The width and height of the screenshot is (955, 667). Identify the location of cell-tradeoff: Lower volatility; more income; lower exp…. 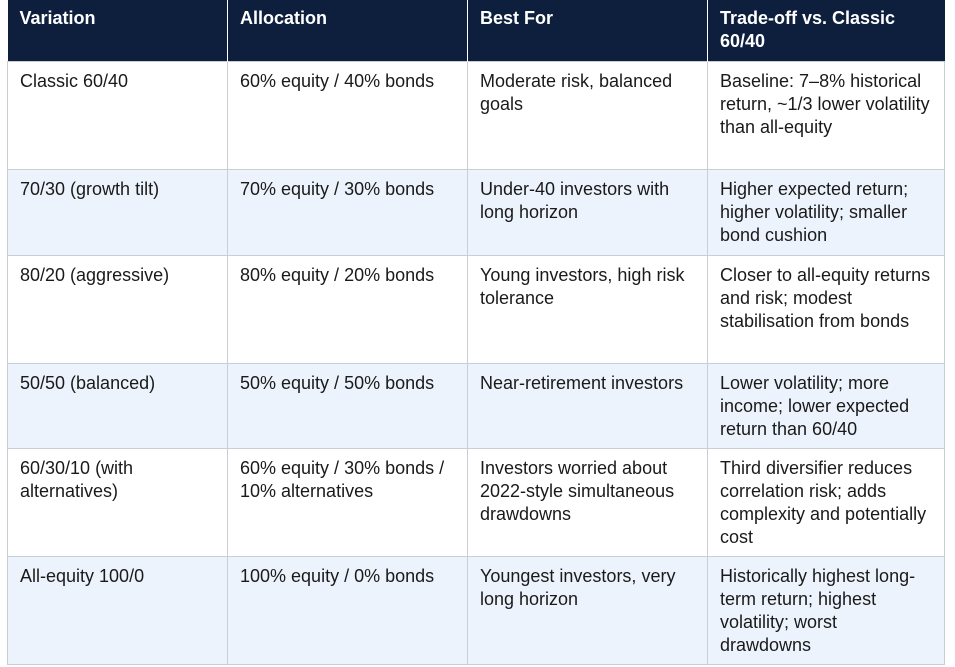
(826, 406).